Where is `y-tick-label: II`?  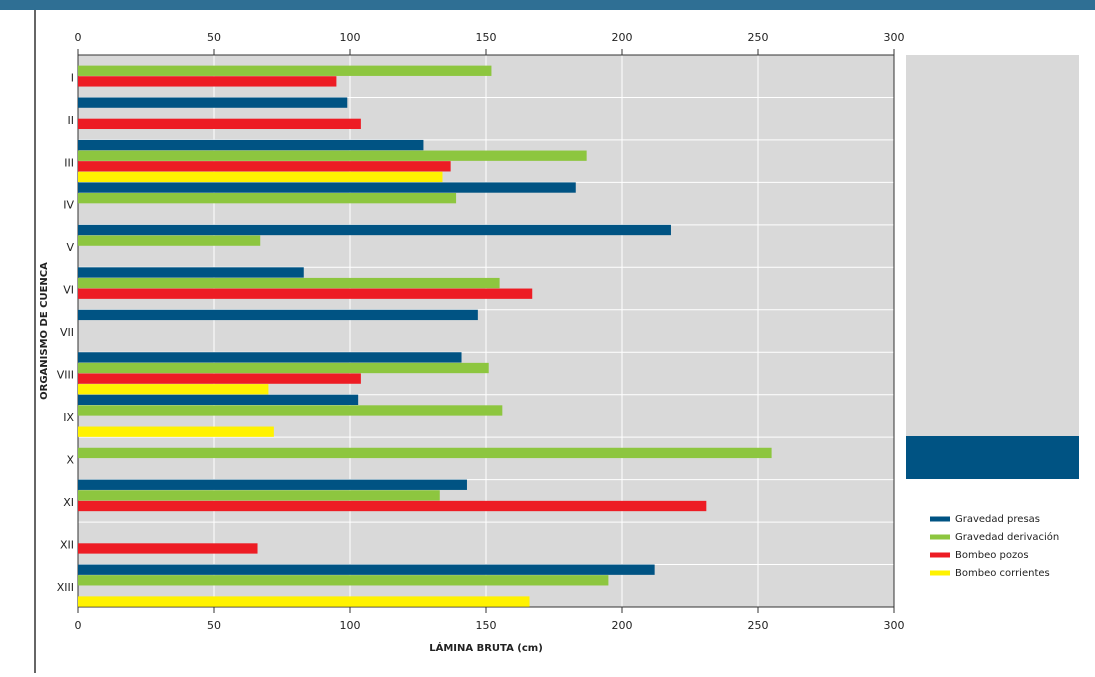
y-tick-label: II is located at coordinates (71, 120).